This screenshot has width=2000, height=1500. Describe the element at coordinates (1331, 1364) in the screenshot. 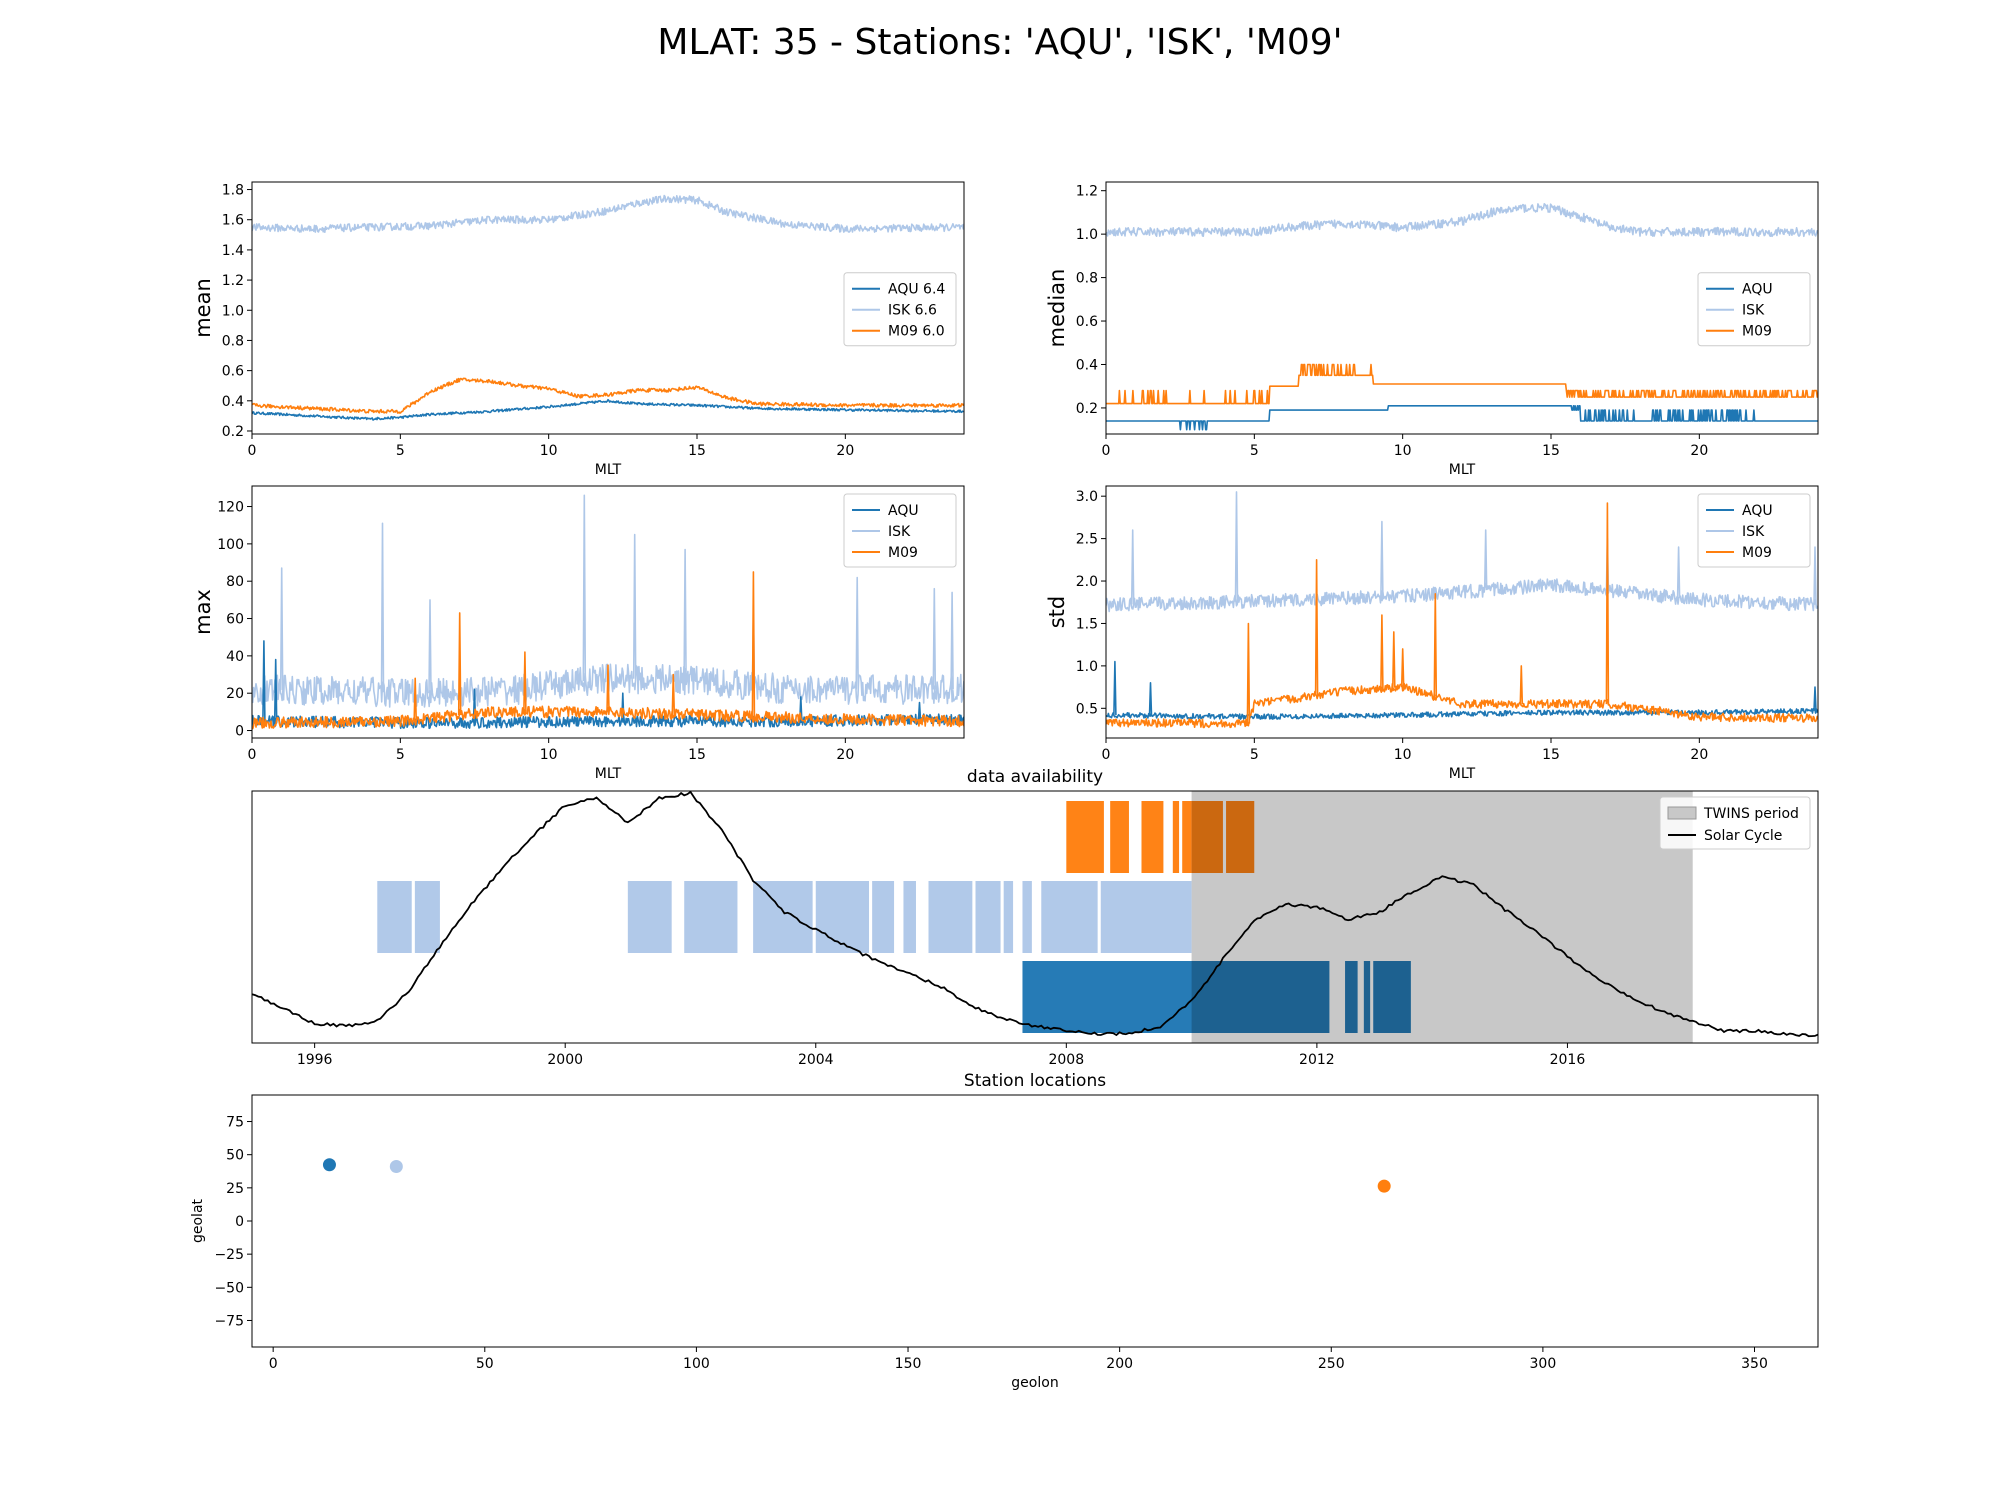

I see `x-tick-label: 250` at that location.